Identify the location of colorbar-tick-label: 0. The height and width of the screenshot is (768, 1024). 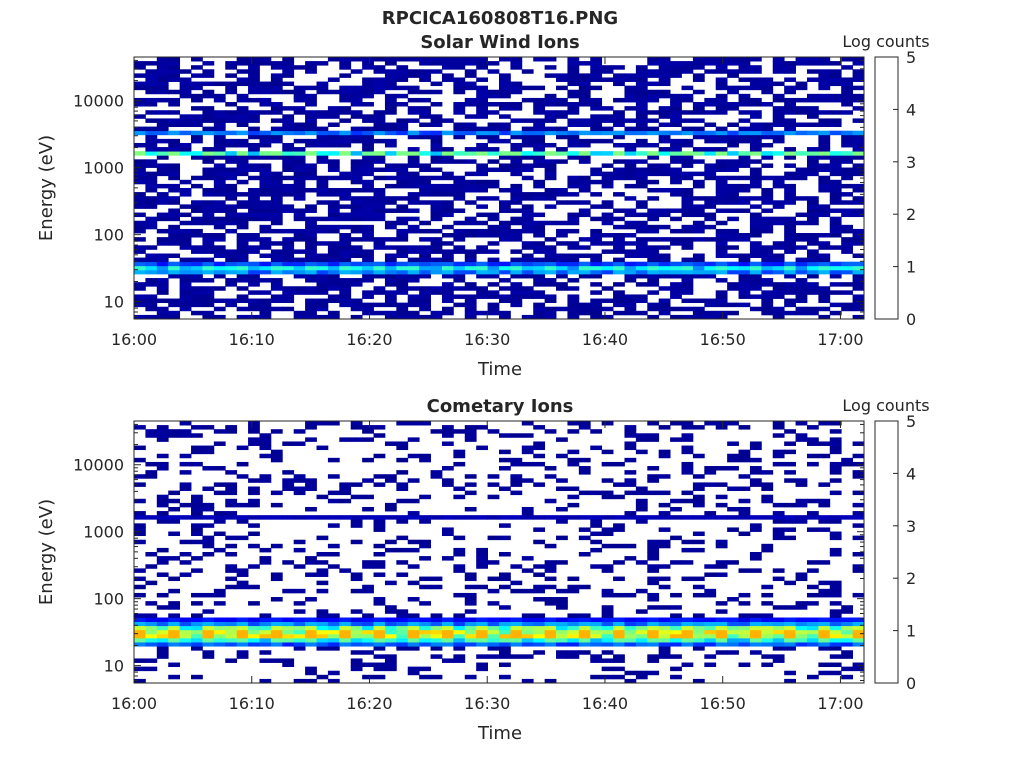
(911, 319).